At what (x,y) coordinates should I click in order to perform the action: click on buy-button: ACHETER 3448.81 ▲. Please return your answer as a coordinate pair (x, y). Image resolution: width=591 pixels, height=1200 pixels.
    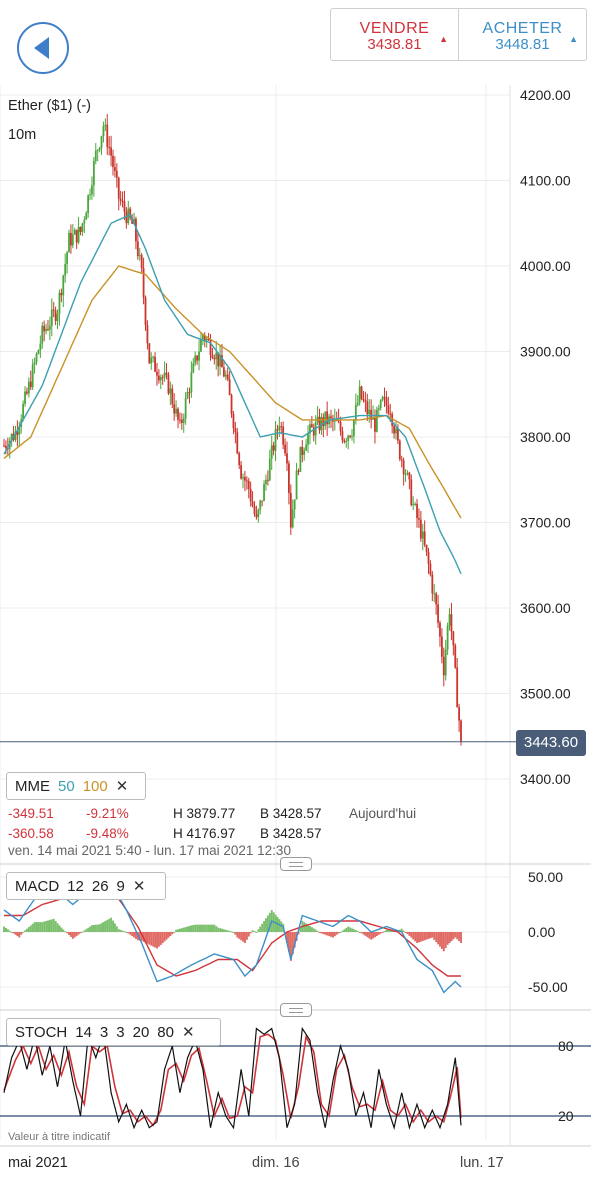
    Looking at the image, I should click on (522, 34).